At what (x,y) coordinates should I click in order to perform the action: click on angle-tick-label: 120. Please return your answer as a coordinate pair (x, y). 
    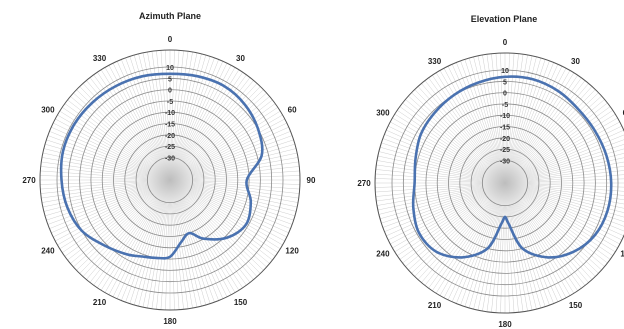
    Looking at the image, I should click on (292, 251).